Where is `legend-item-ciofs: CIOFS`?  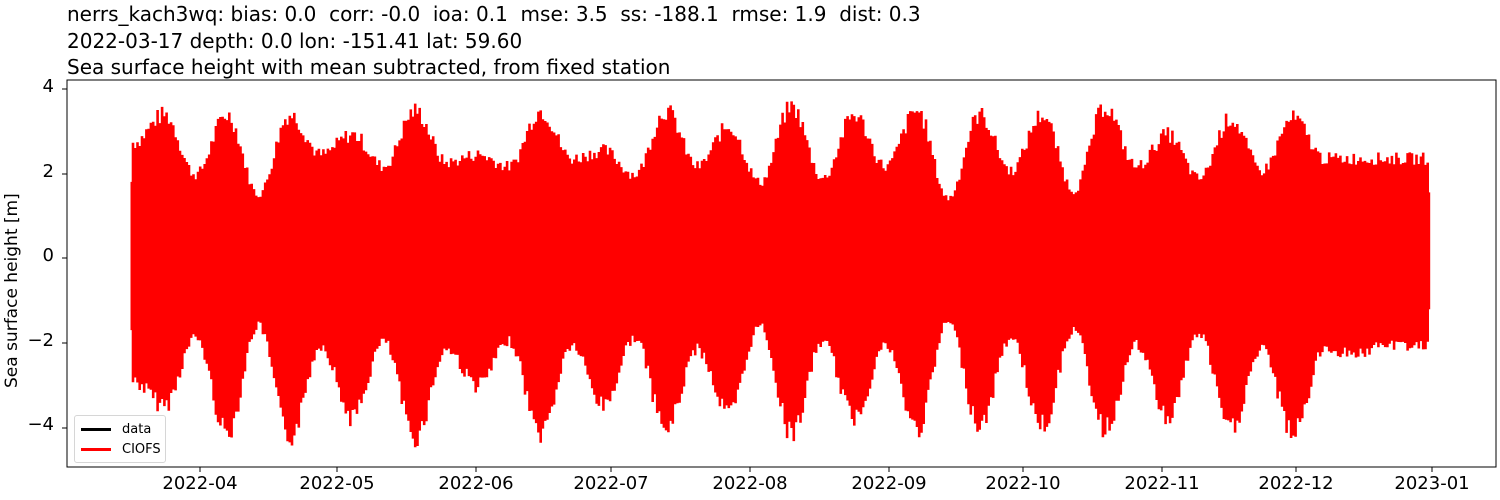
legend-item-ciofs: CIOFS is located at coordinates (121, 449).